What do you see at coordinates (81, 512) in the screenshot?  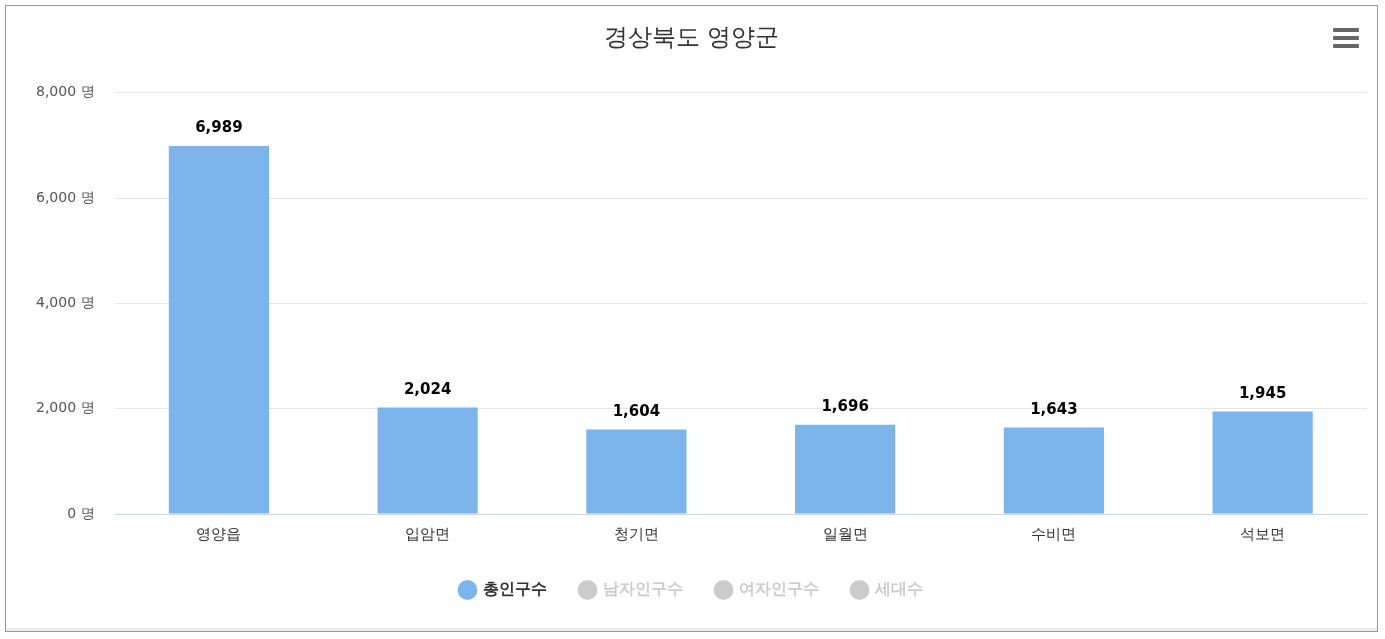 I see `y-tick-label: 0 명` at bounding box center [81, 512].